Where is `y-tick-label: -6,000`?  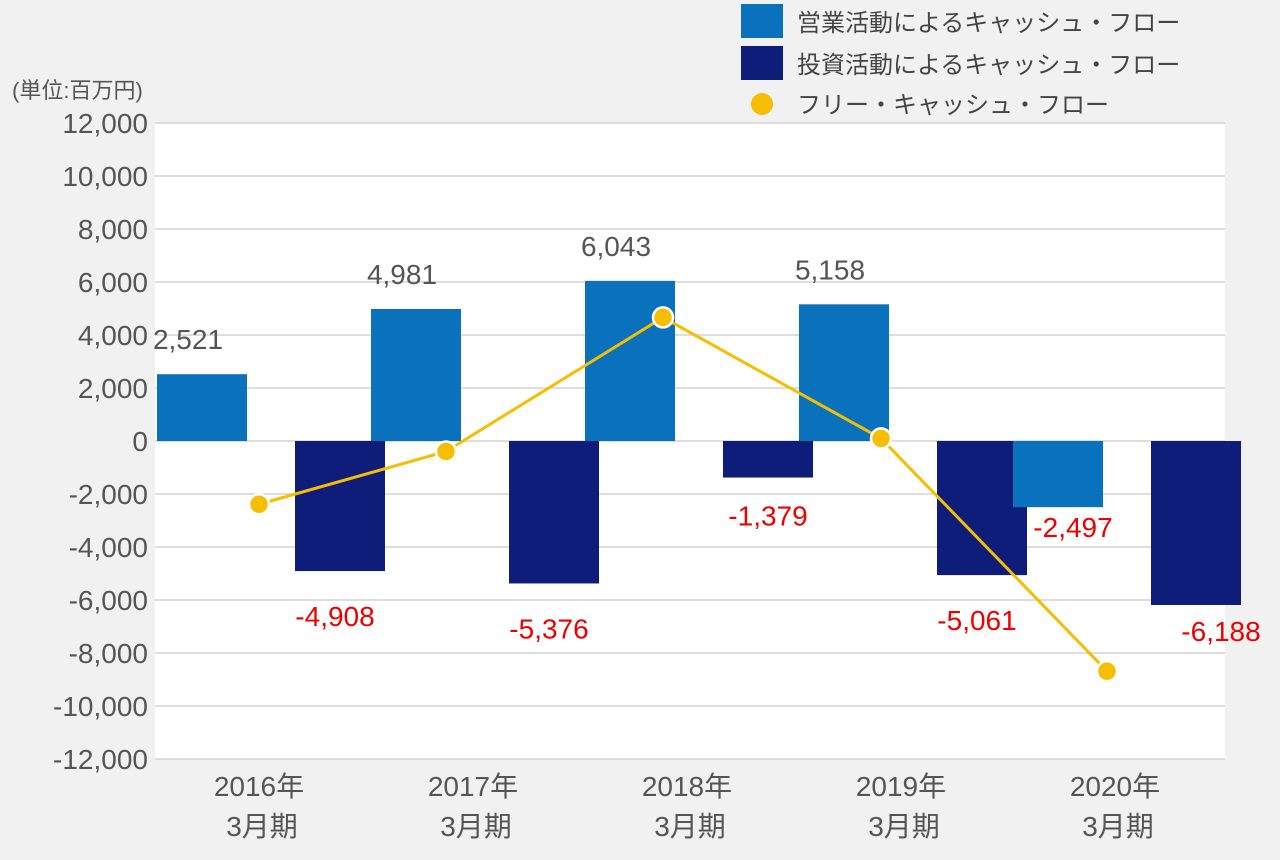 y-tick-label: -6,000 is located at coordinates (108, 600).